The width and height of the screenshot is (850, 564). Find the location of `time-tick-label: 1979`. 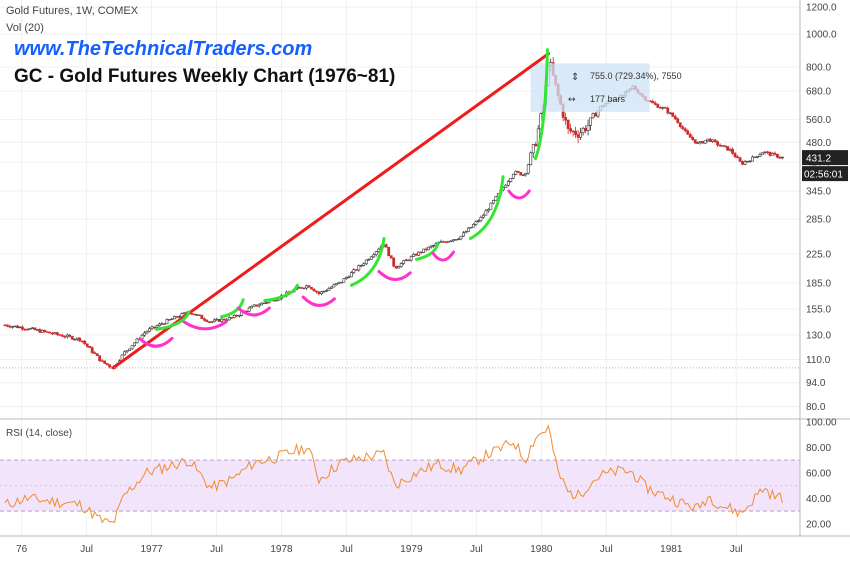

time-tick-label: 1979 is located at coordinates (411, 549).